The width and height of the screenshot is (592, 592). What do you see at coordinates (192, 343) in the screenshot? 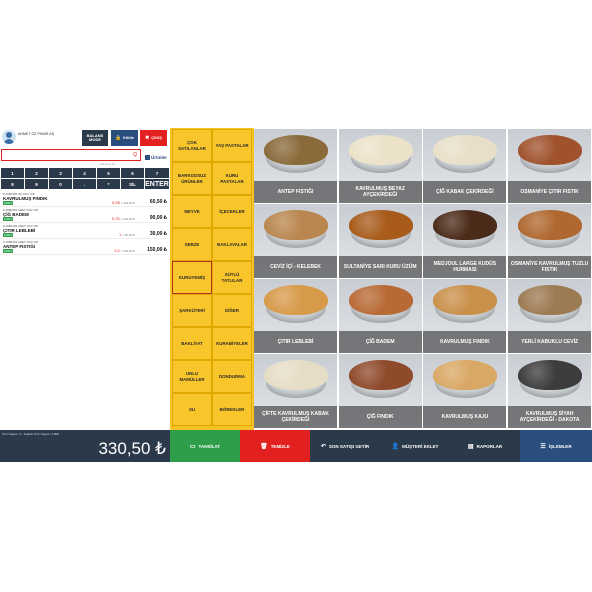
I see `category-bakliyat: BAKLİYAT` at bounding box center [192, 343].